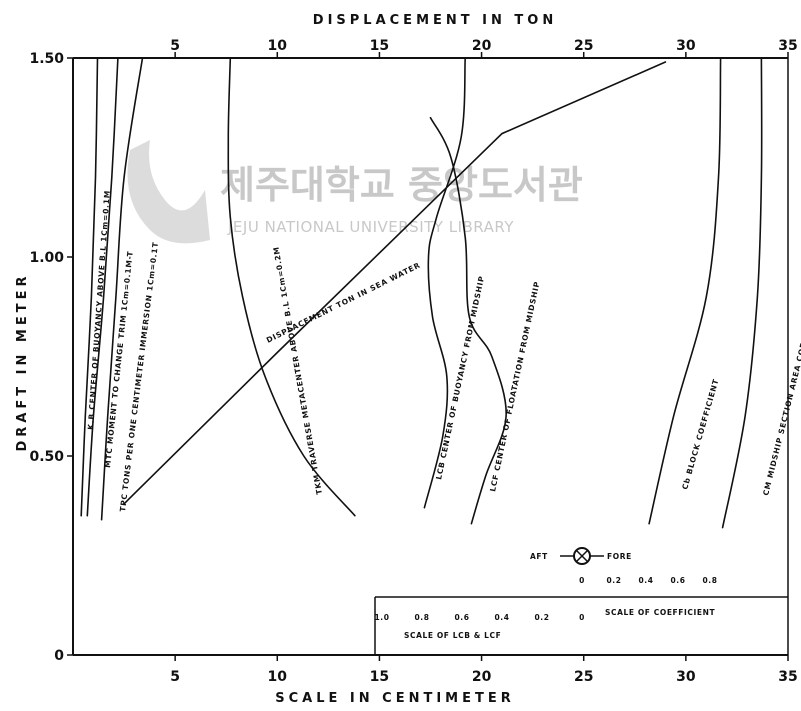  Describe the element at coordinates (613, 580) in the screenshot. I see `coefficient-tick-label: 0.2` at that location.